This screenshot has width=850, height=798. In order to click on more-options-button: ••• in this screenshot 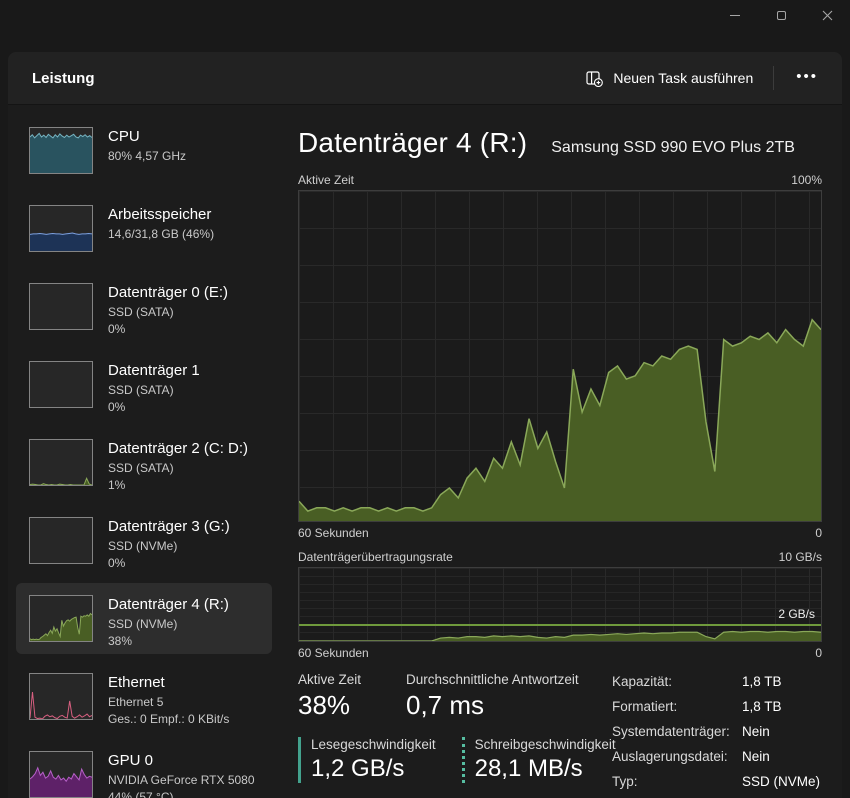, I will do `click(807, 76)`.